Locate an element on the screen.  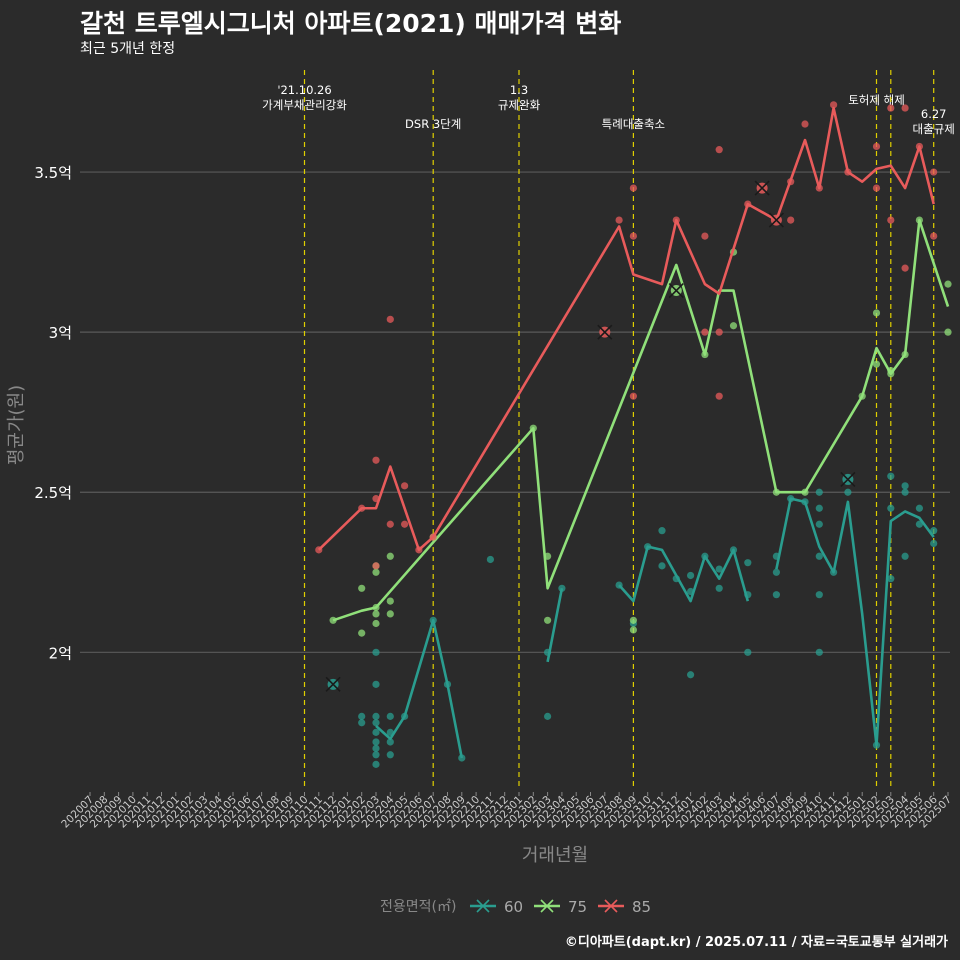
legend-label: 60 is located at coordinates (513, 907).